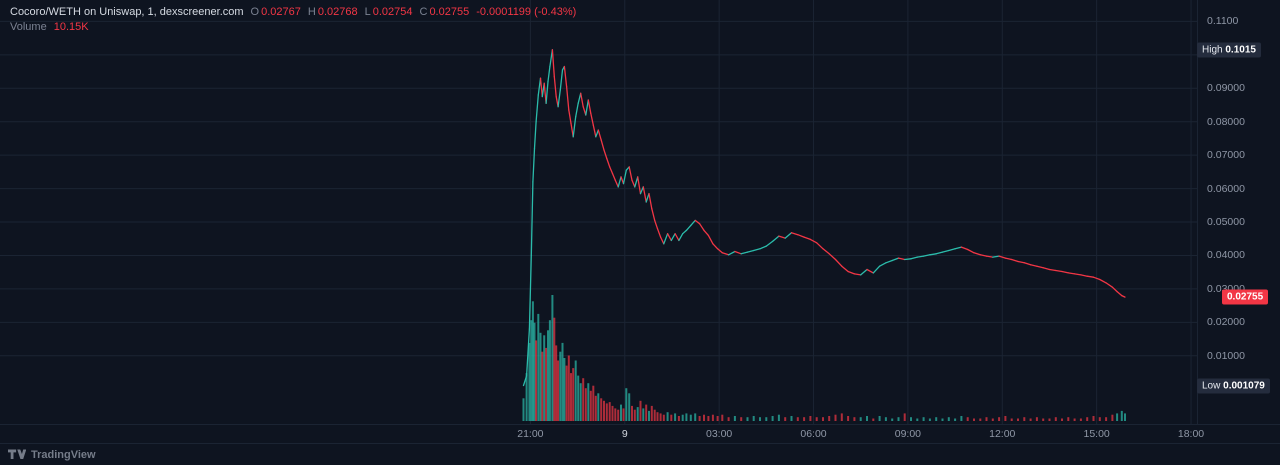 The width and height of the screenshot is (1280, 465). Describe the element at coordinates (1226, 288) in the screenshot. I see `price-tick-label: 0.03000` at that location.